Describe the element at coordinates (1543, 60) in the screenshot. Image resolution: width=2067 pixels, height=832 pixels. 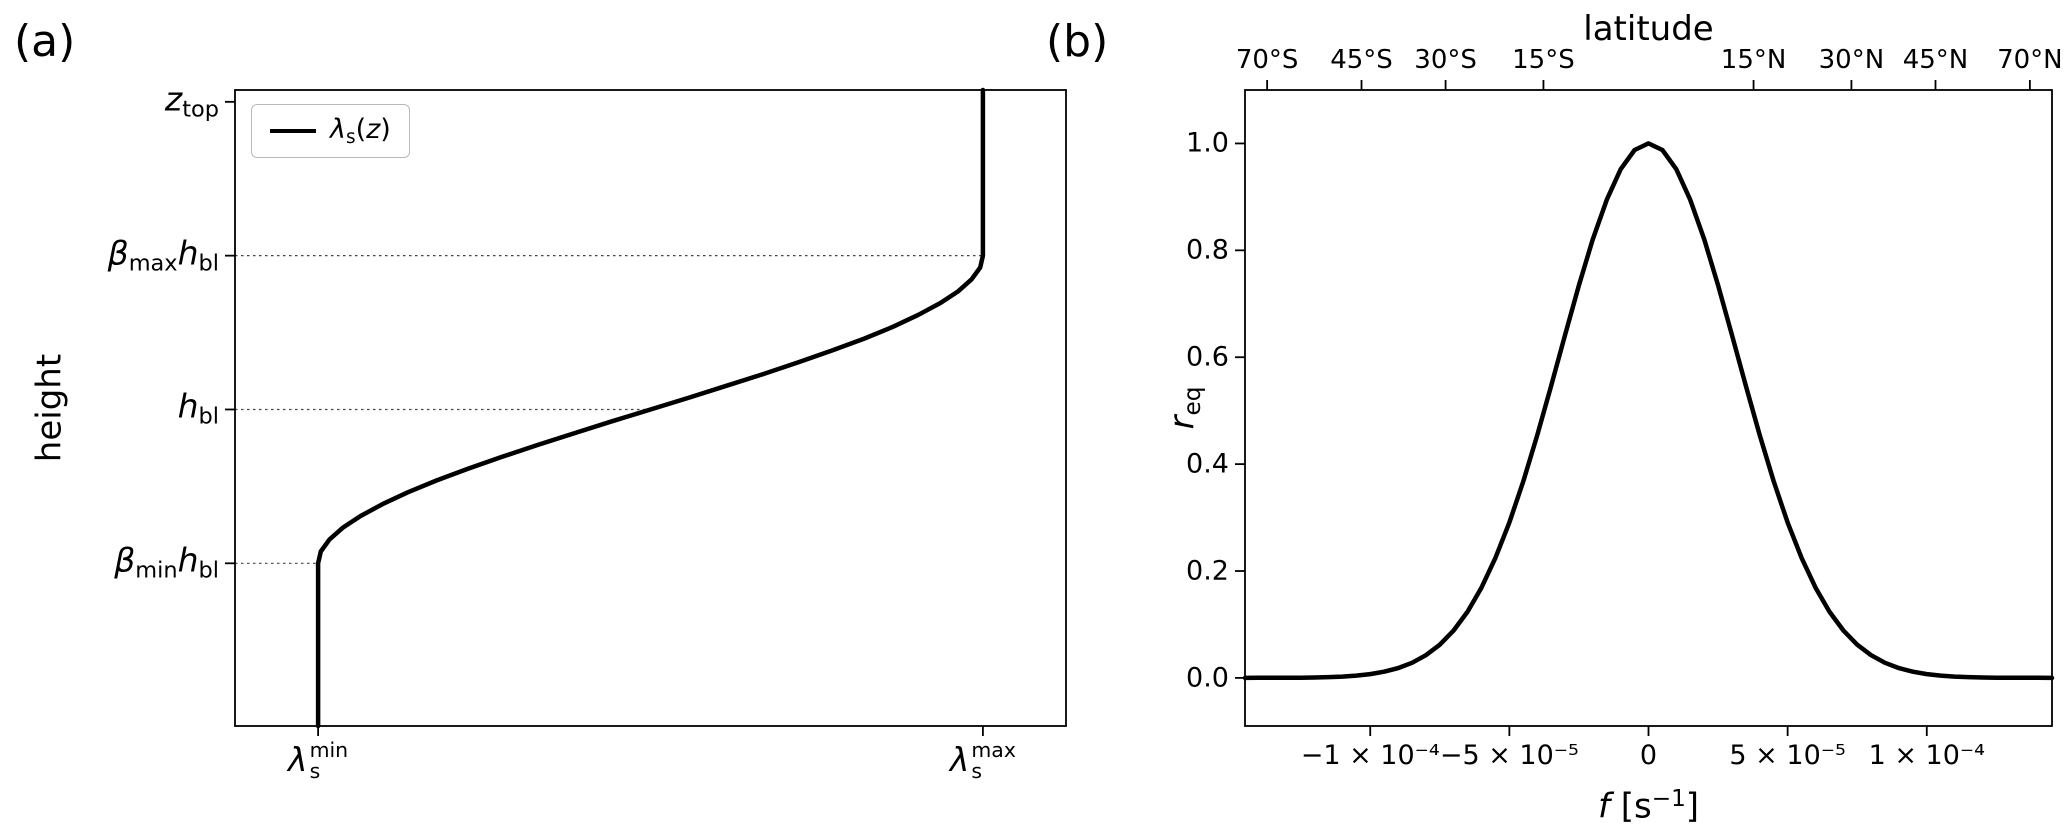
I see `b-top-tick-label: 15°S` at that location.